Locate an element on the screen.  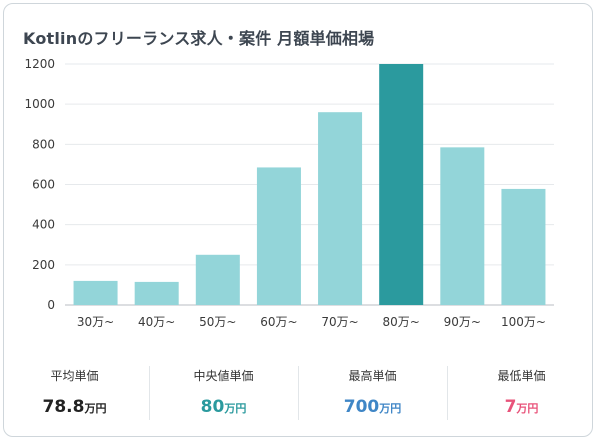
x-tick-label: 30万~ is located at coordinates (95, 322).